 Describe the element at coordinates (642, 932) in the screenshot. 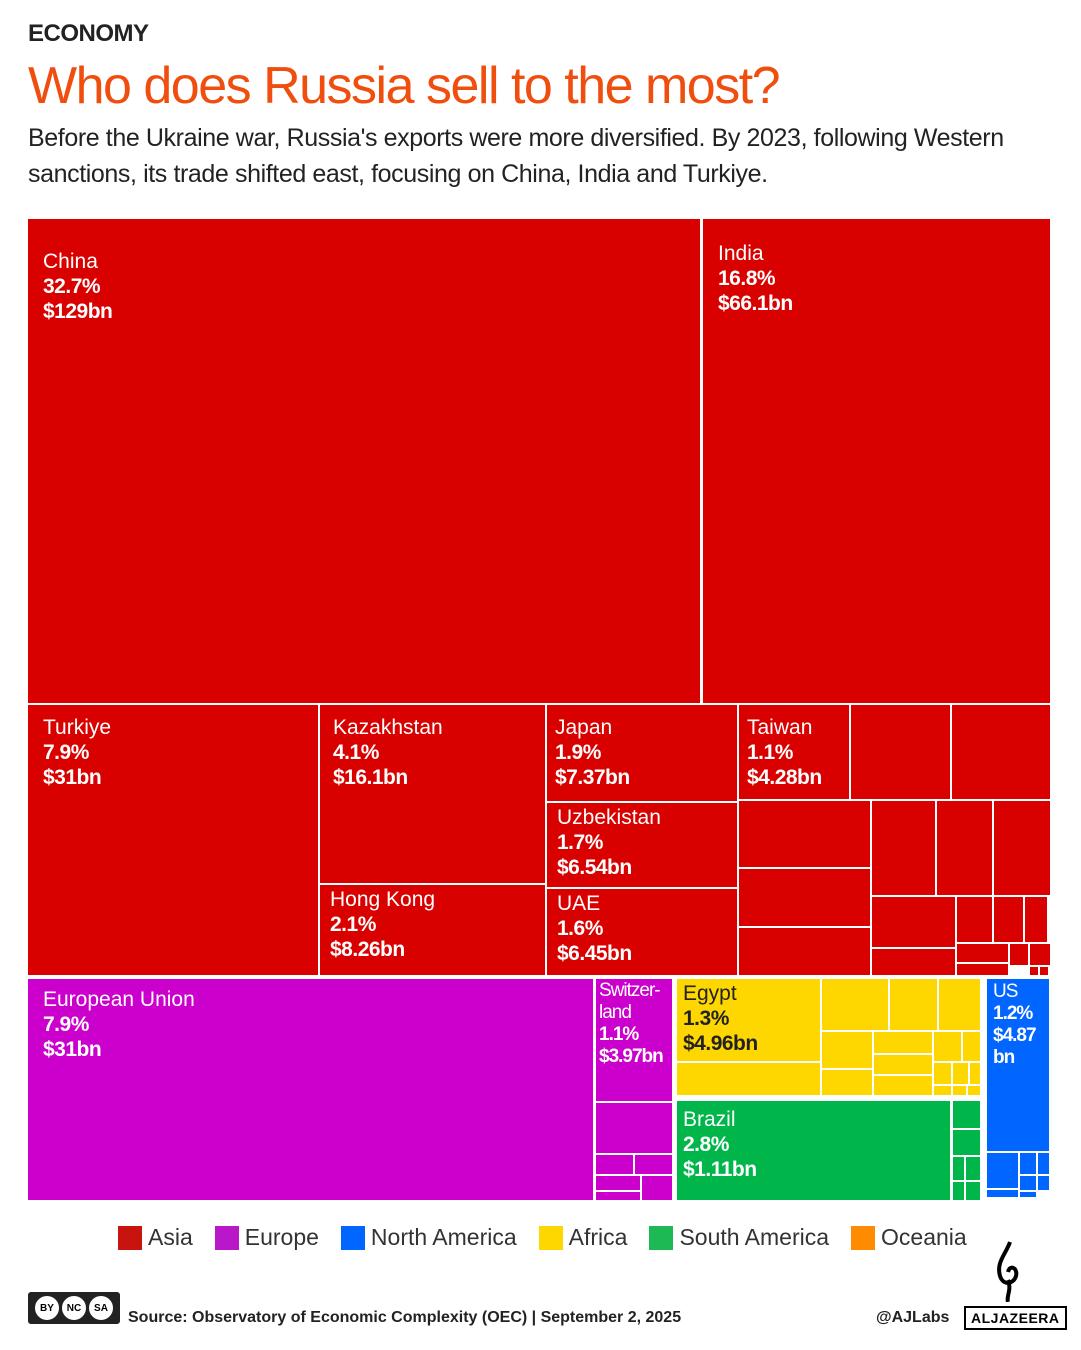

I see `treemap-cell-uae: UAE 1.6% $6.45bn` at that location.